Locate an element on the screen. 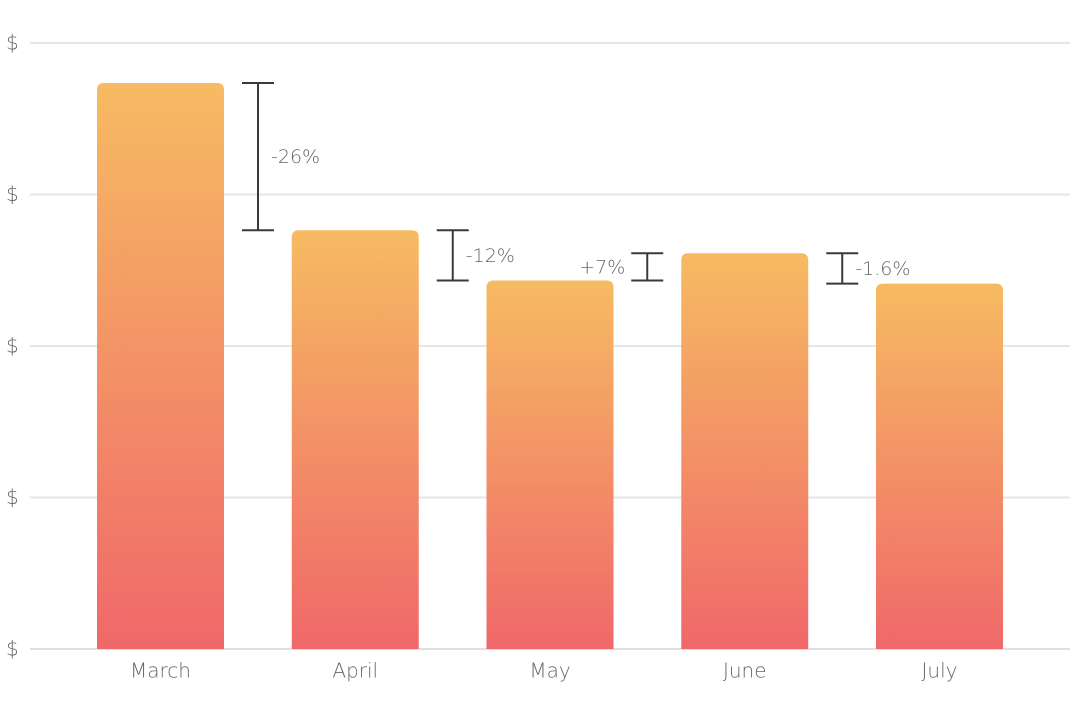 The width and height of the screenshot is (1075, 707). change-label: -26% is located at coordinates (295, 157).